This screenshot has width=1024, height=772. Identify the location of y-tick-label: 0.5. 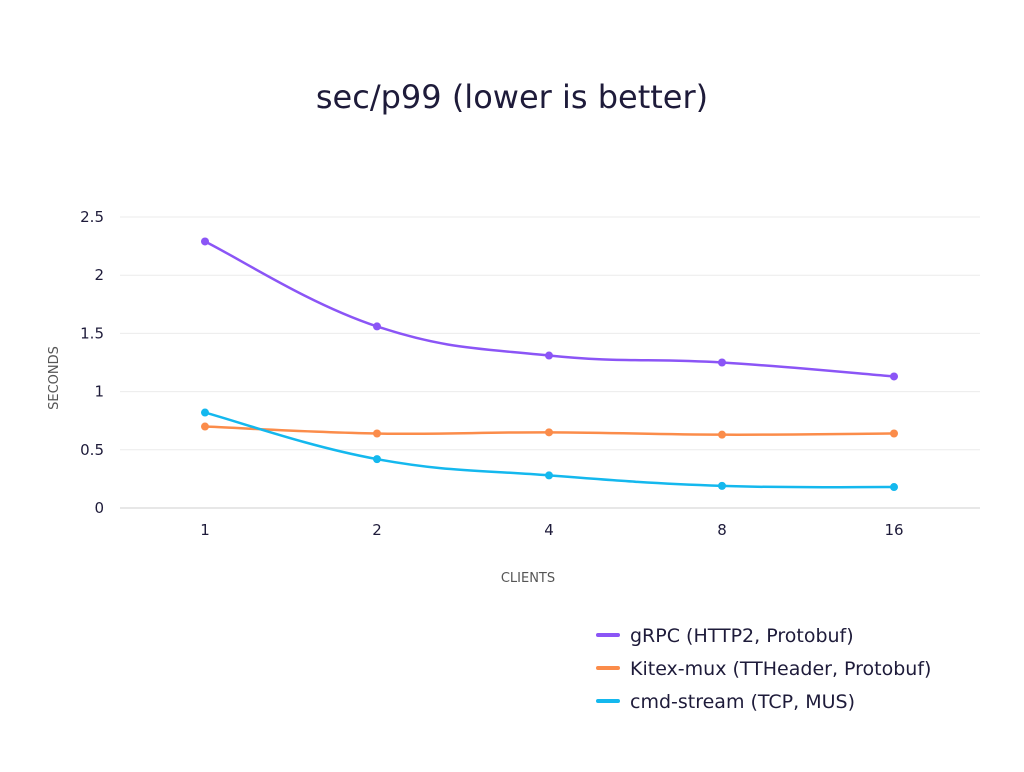
(92, 450).